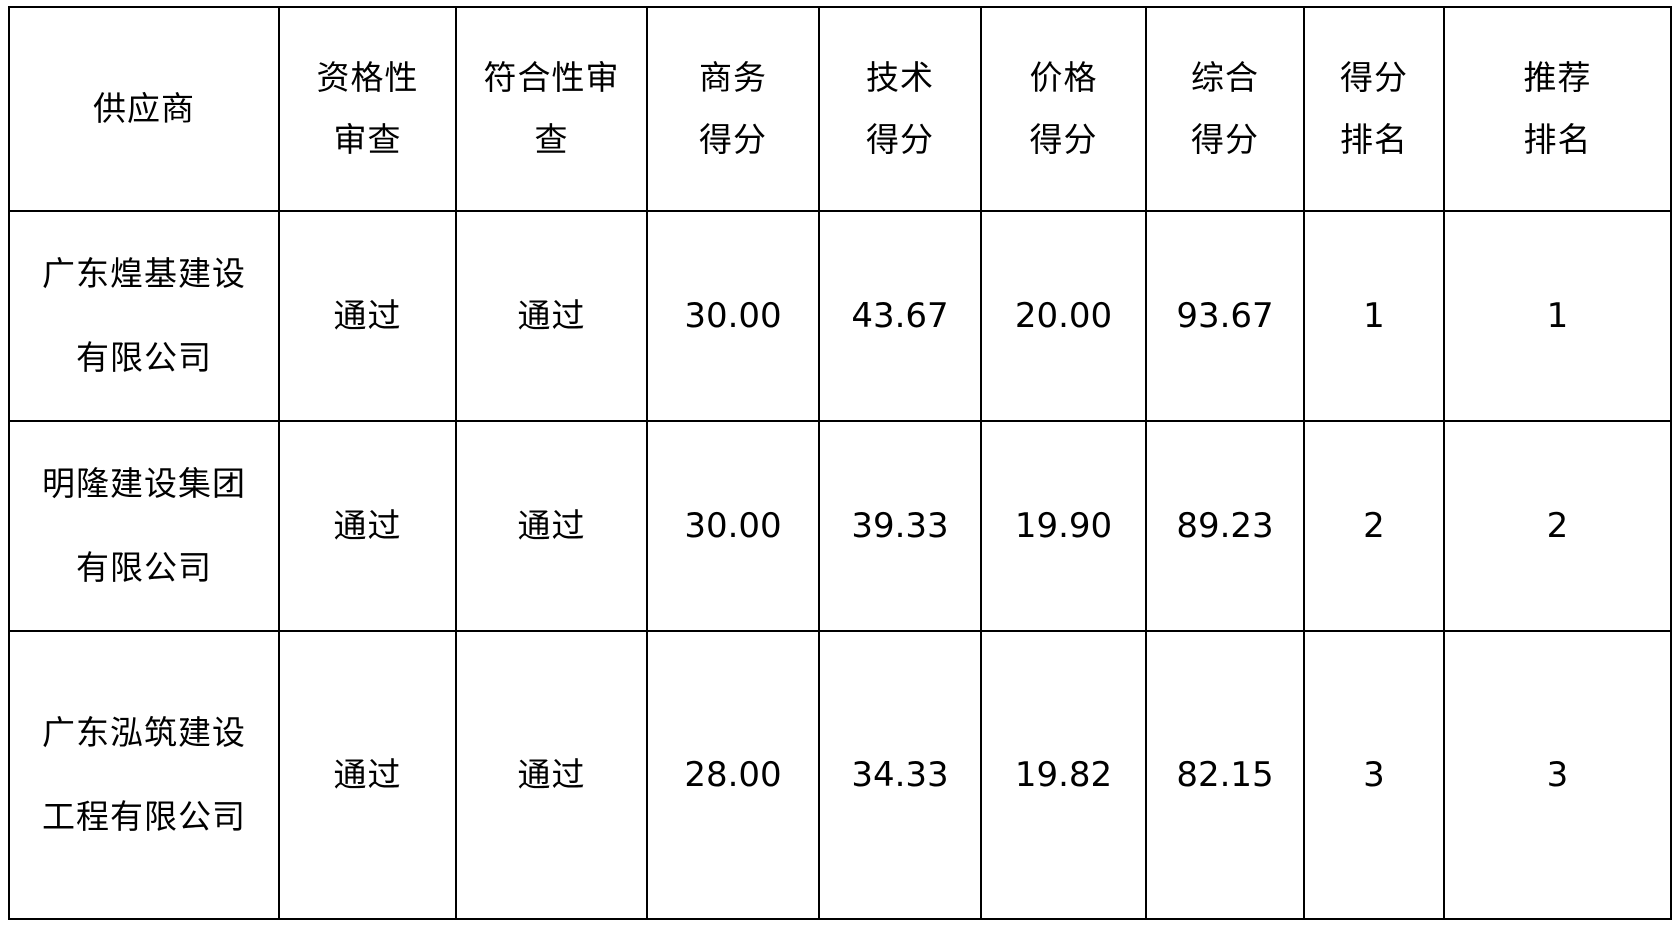  I want to click on column-header-qualification-review-label: 资格性 审查, so click(367, 108).